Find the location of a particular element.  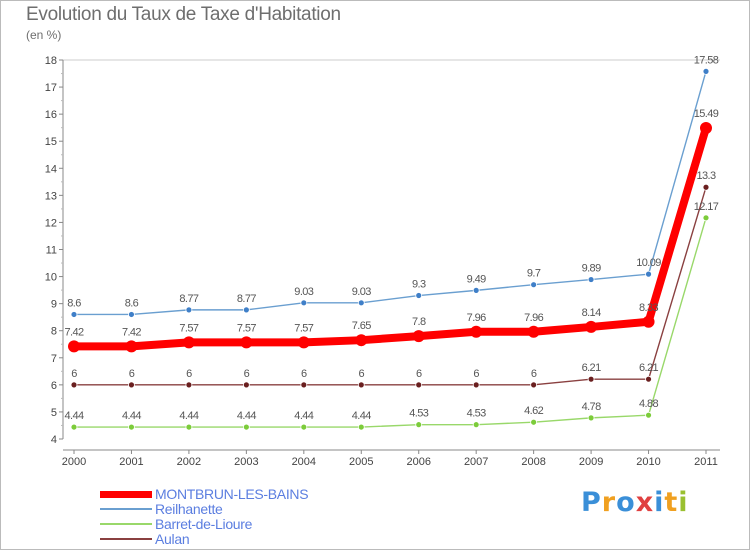

logo-letter: o is located at coordinates (626, 502).